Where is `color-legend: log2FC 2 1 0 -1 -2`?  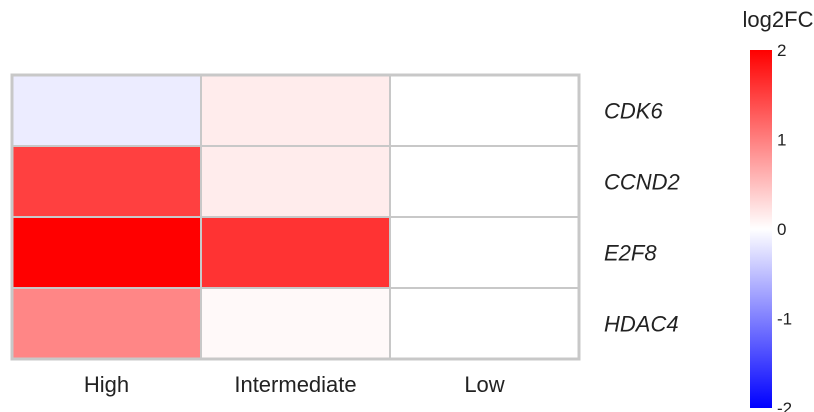 color-legend: log2FC 2 1 0 -1 -2 is located at coordinates (778, 209).